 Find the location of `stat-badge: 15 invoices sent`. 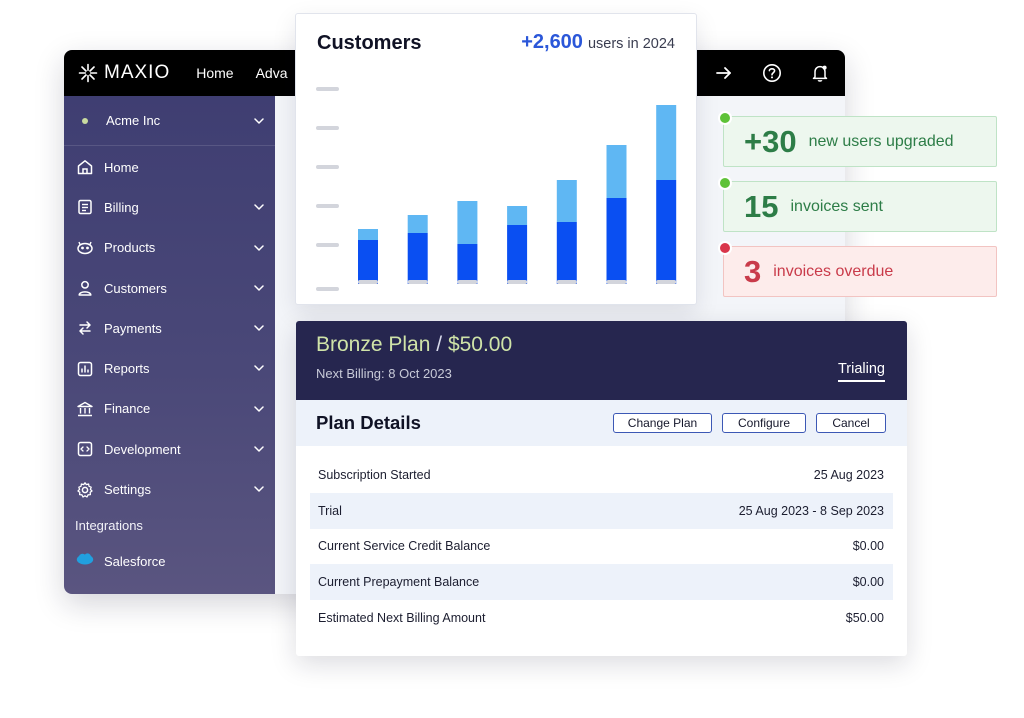

stat-badge: 15 invoices sent is located at coordinates (857, 204).